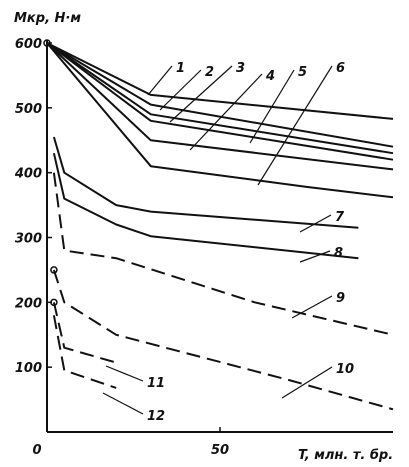 The height and width of the screenshot is (467, 409). Describe the element at coordinates (340, 217) in the screenshot. I see `curve-label-7: 7` at that location.